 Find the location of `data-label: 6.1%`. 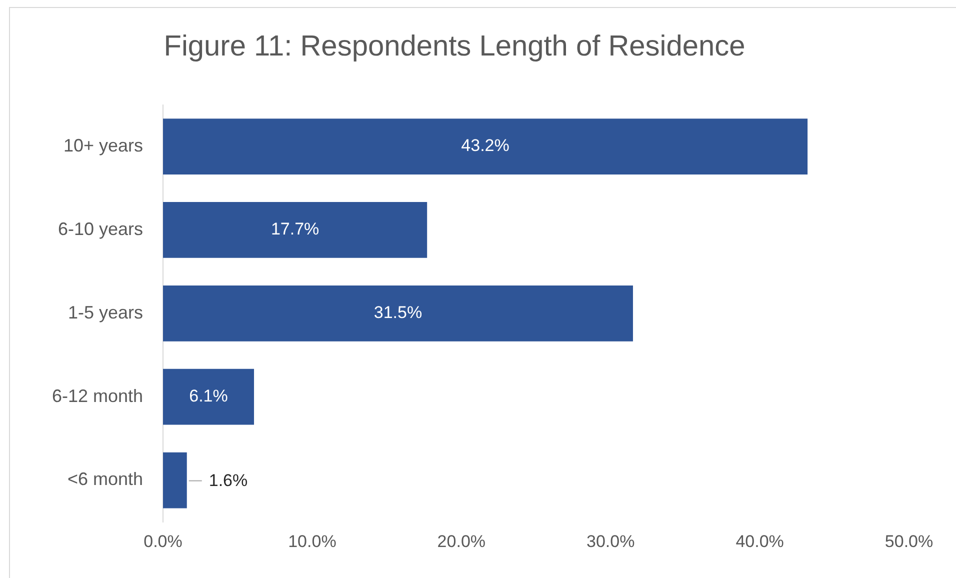

data-label: 6.1% is located at coordinates (208, 396).